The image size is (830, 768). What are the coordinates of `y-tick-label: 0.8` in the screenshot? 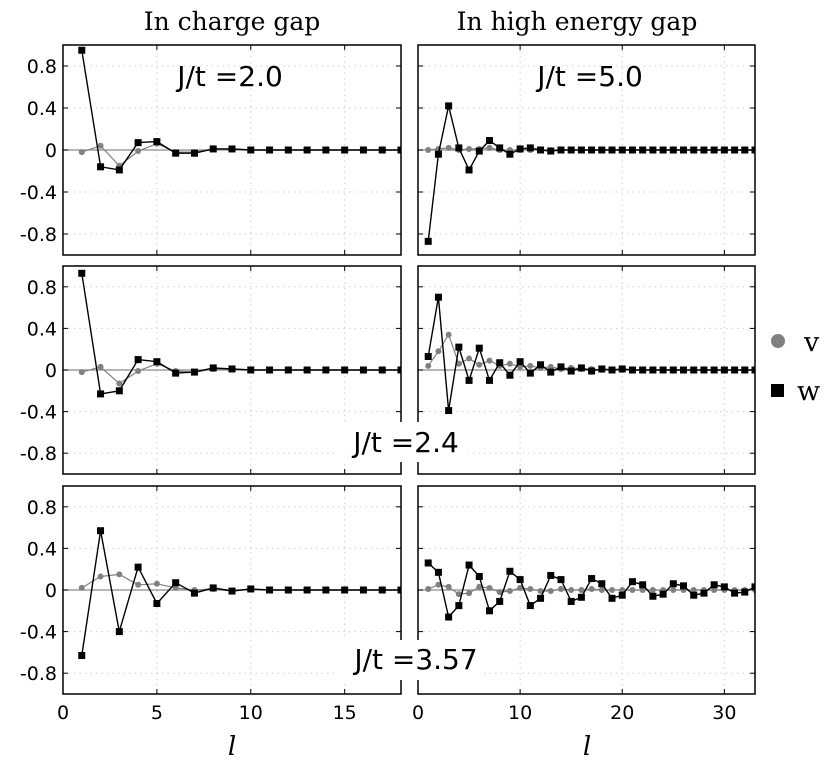 It's located at (42, 67).